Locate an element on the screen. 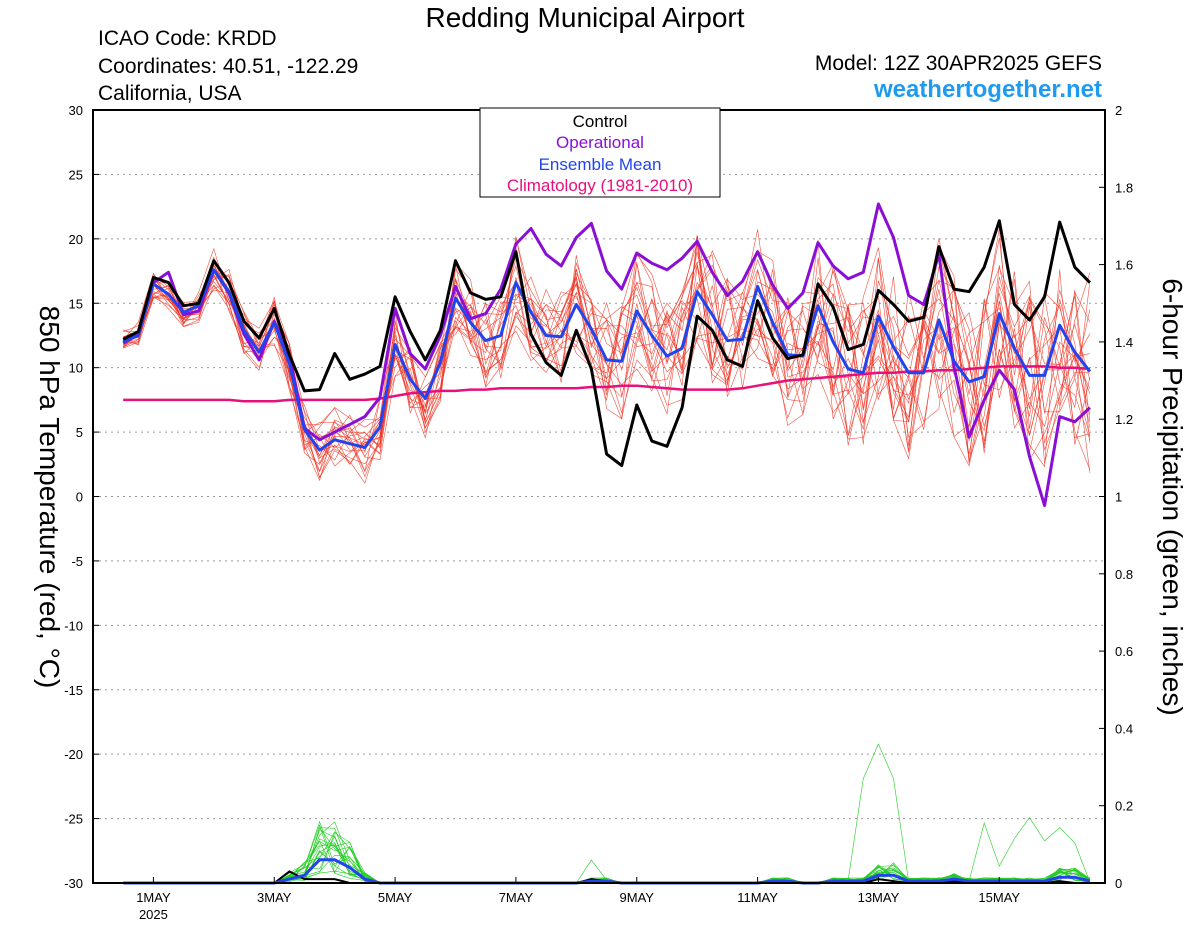  y2-tick-label: 1.6 is located at coordinates (1124, 265).